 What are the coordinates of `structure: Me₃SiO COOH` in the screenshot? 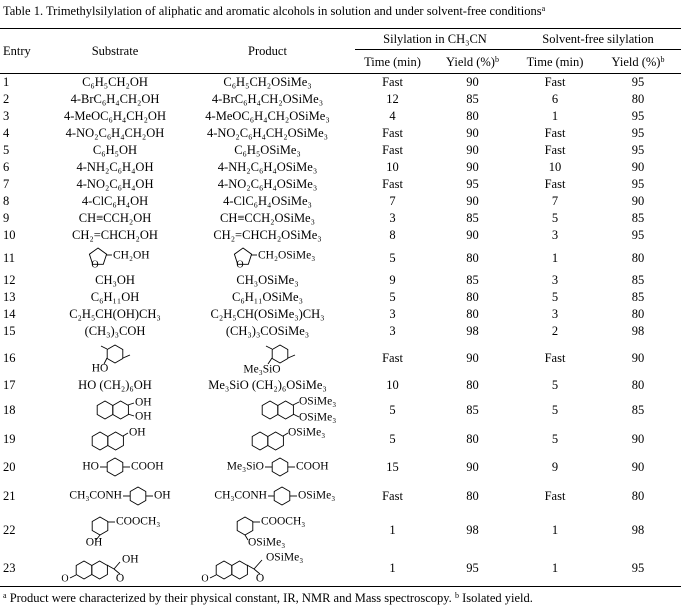 It's located at (278, 466).